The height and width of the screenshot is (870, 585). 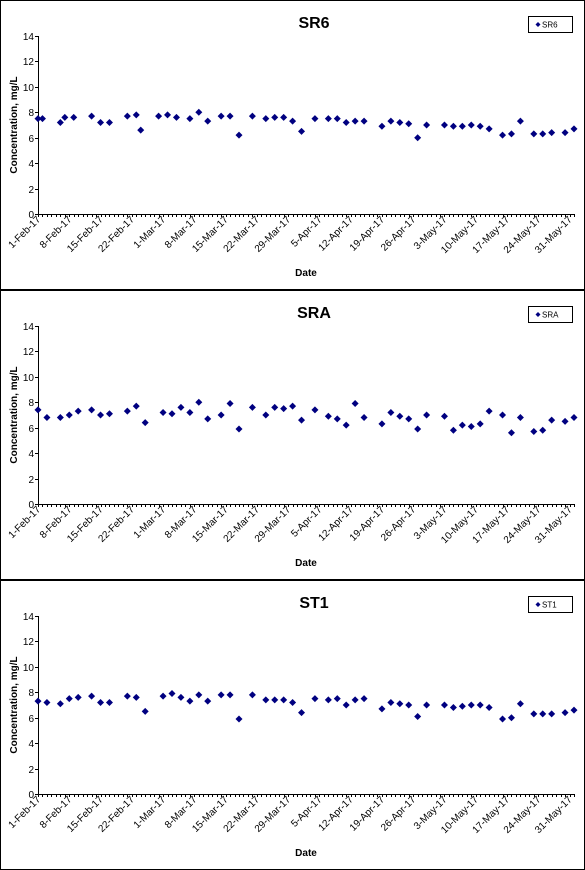 What do you see at coordinates (313, 23) in the screenshot?
I see `chart-title: SR6` at bounding box center [313, 23].